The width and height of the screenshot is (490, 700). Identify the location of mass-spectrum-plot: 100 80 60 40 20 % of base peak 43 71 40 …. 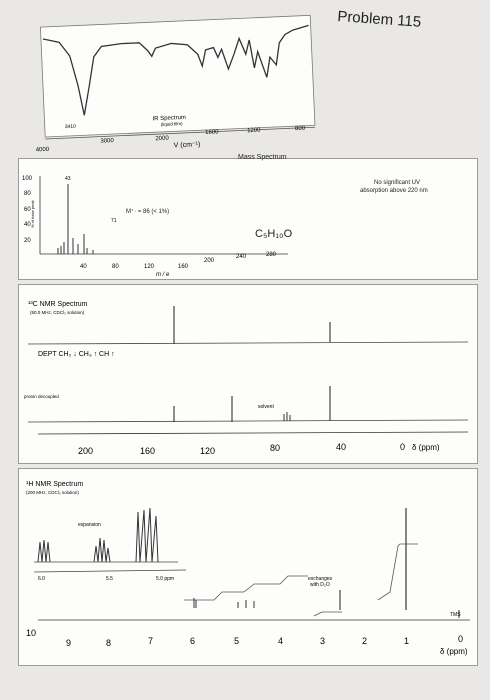
(155, 227).